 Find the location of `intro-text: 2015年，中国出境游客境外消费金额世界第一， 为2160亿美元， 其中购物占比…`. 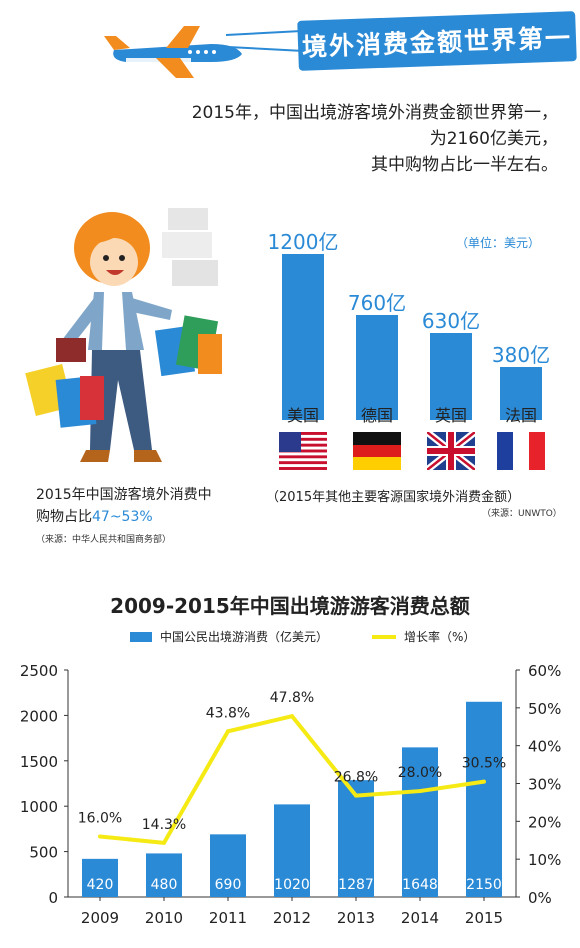

intro-text: 2015年，中国出境游客境外消费金额世界第一， 为2160亿美元， 其中购物占比… is located at coordinates (375, 139).